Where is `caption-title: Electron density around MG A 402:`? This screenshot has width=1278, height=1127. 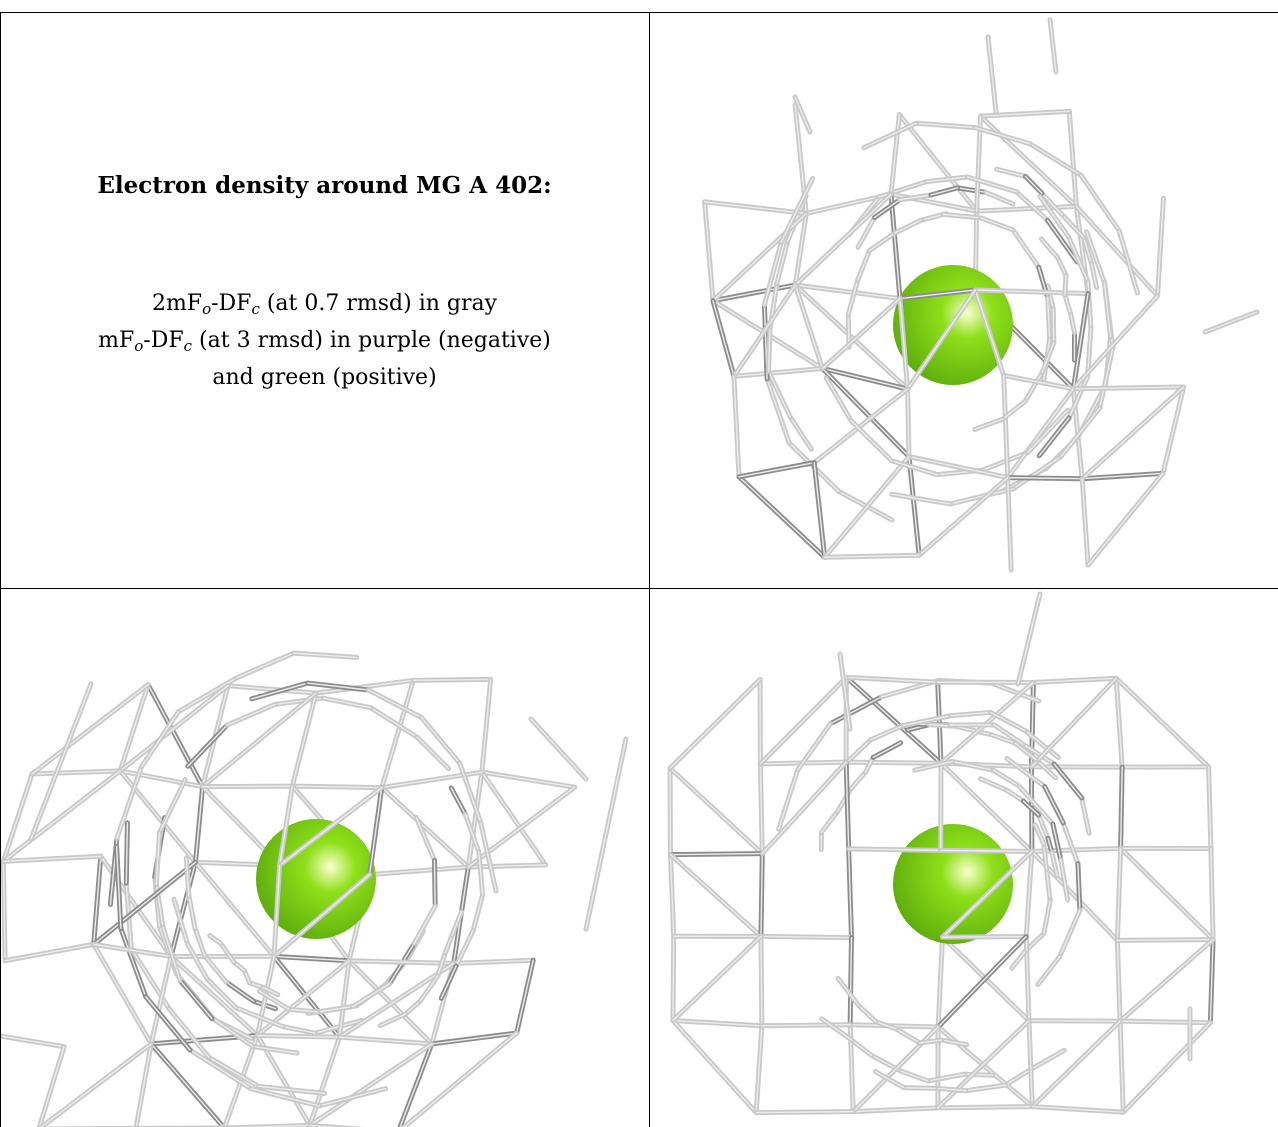
caption-title: Electron density around MG A 402: is located at coordinates (324, 185).